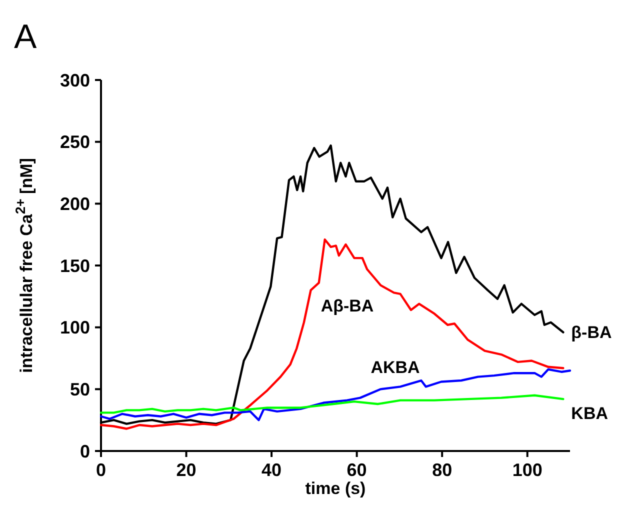 The image size is (621, 515). What do you see at coordinates (75, 204) in the screenshot?
I see `y-tick-label: 200` at bounding box center [75, 204].